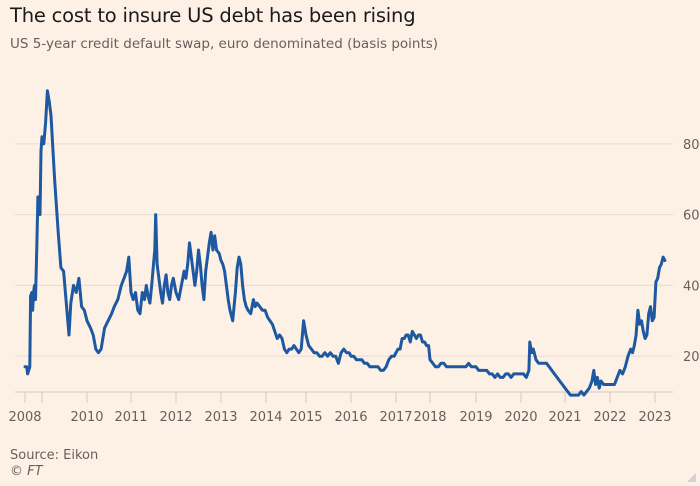  I want to click on copyright-note: © FT, so click(26, 471).